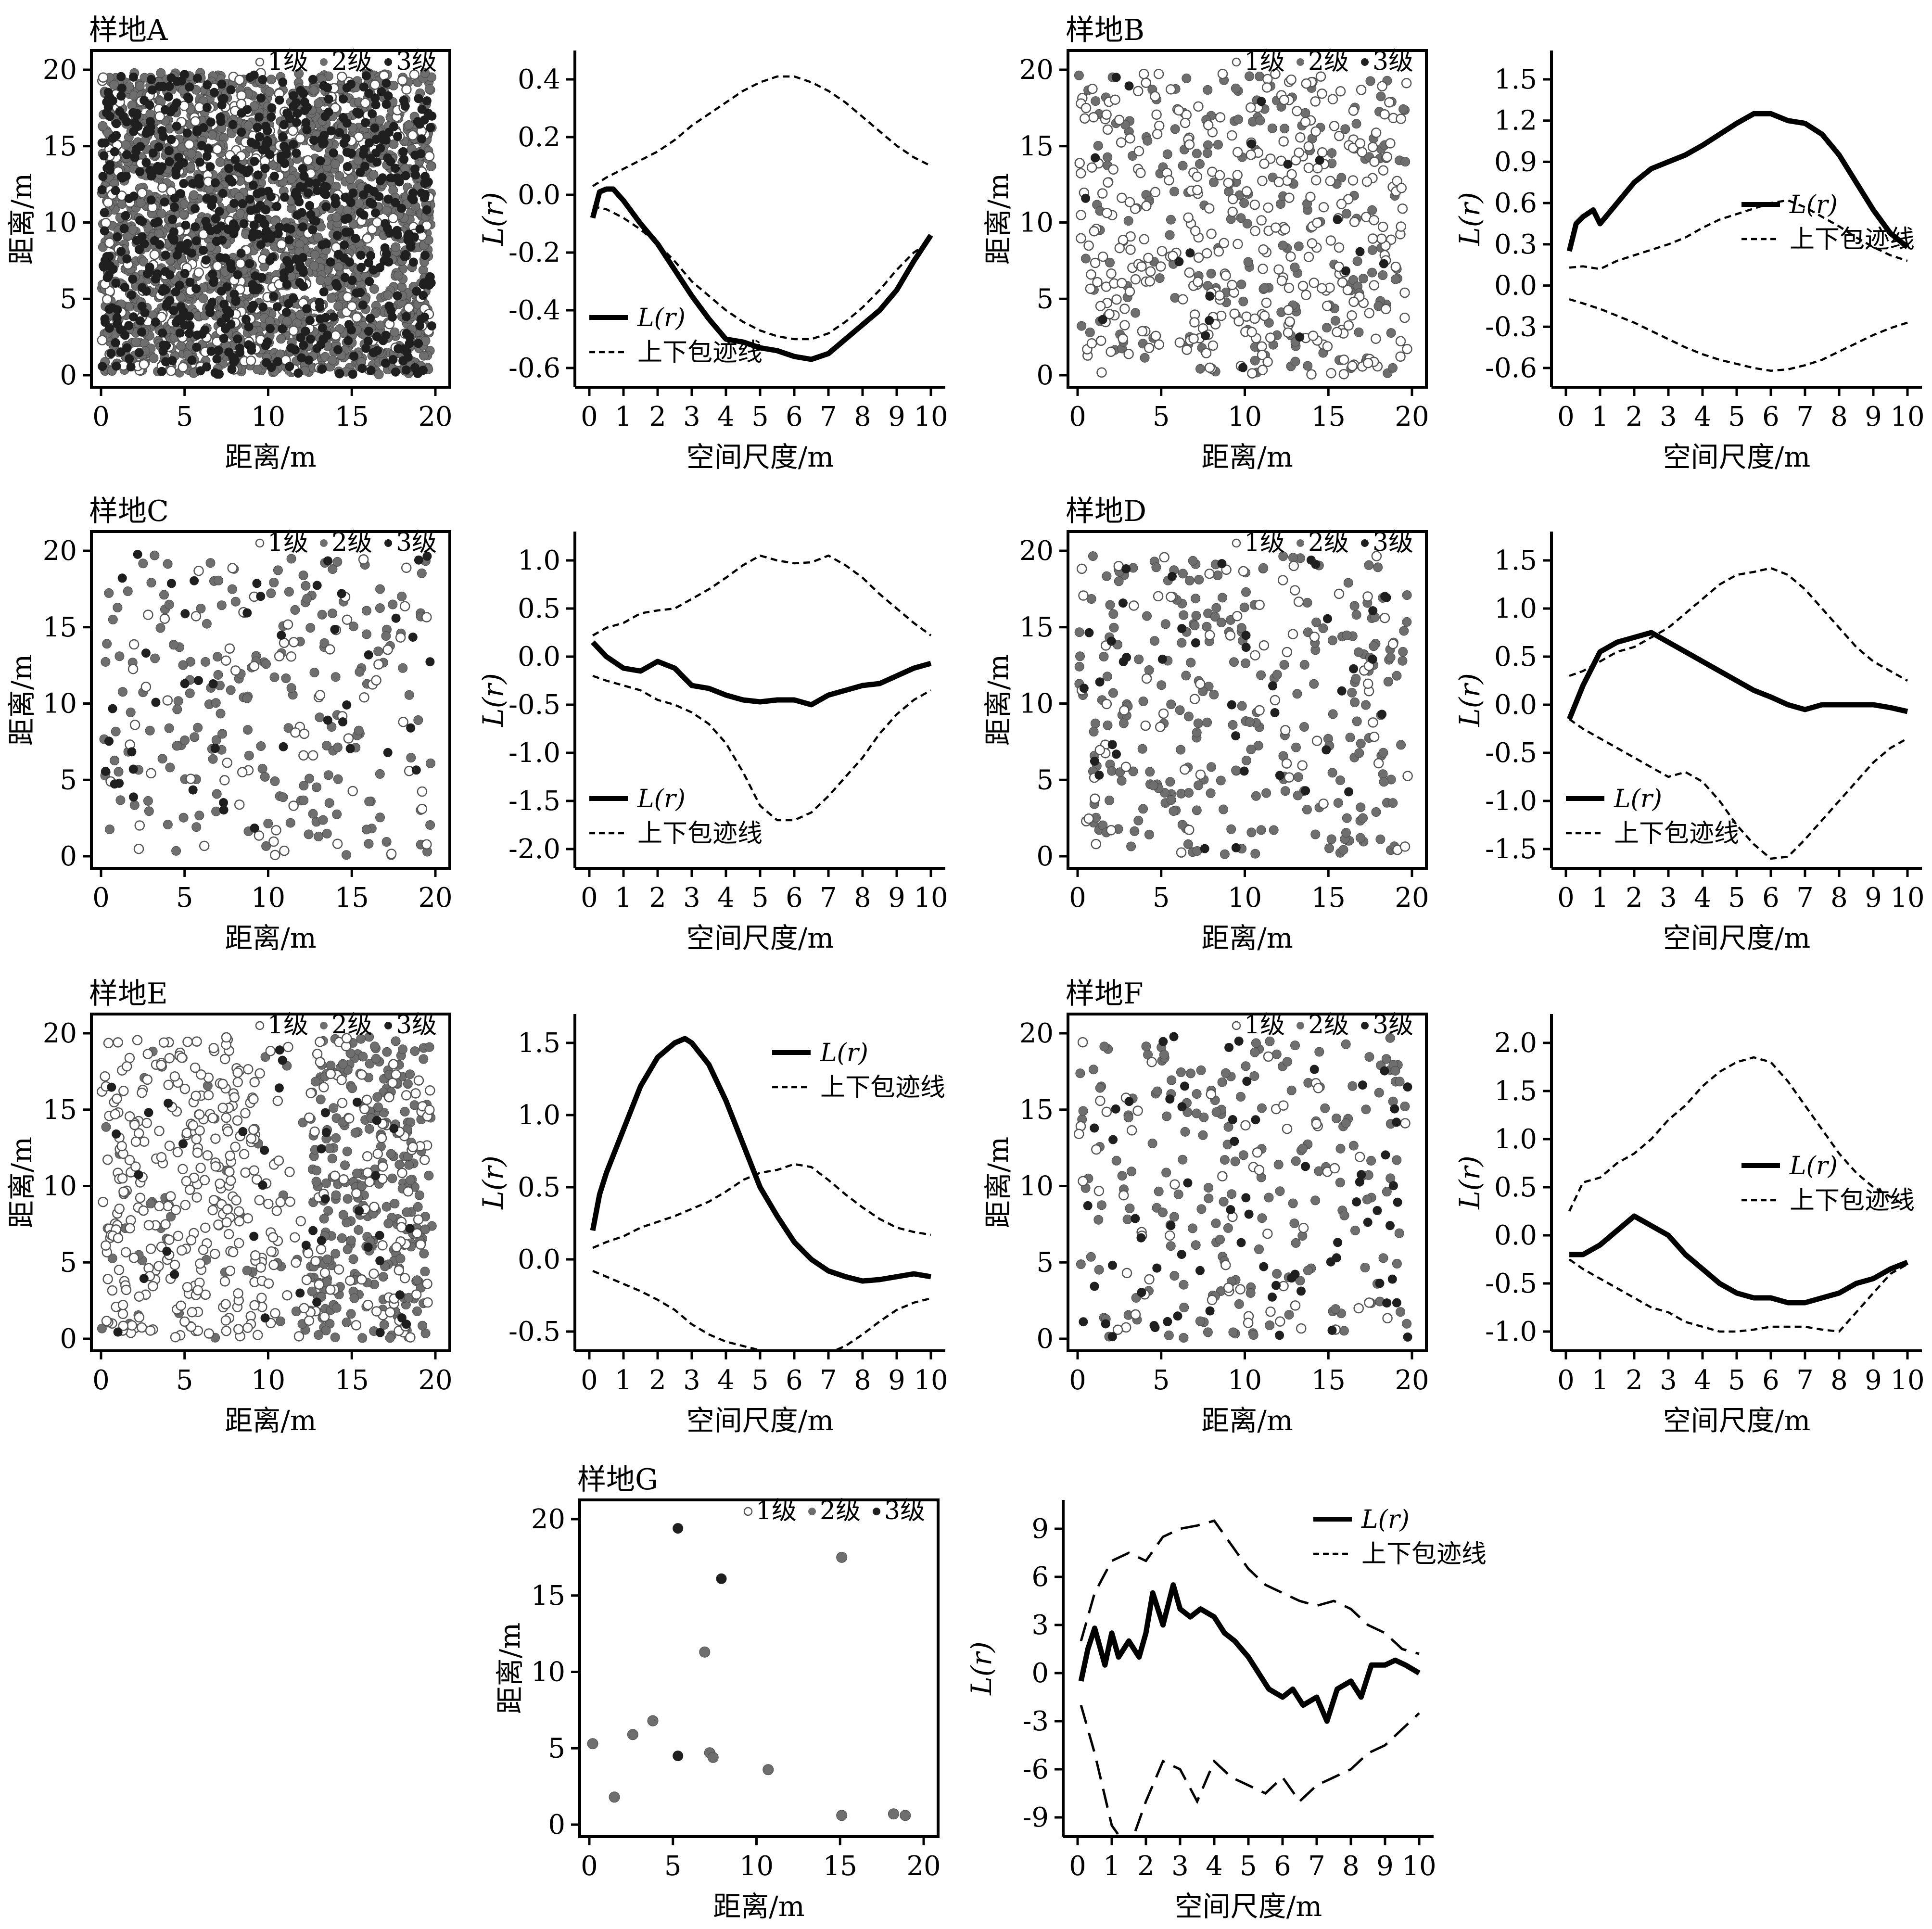 The width and height of the screenshot is (1932, 1929). What do you see at coordinates (700, 834) in the screenshot?
I see `legend-label-envelope: 上下包迹线` at bounding box center [700, 834].